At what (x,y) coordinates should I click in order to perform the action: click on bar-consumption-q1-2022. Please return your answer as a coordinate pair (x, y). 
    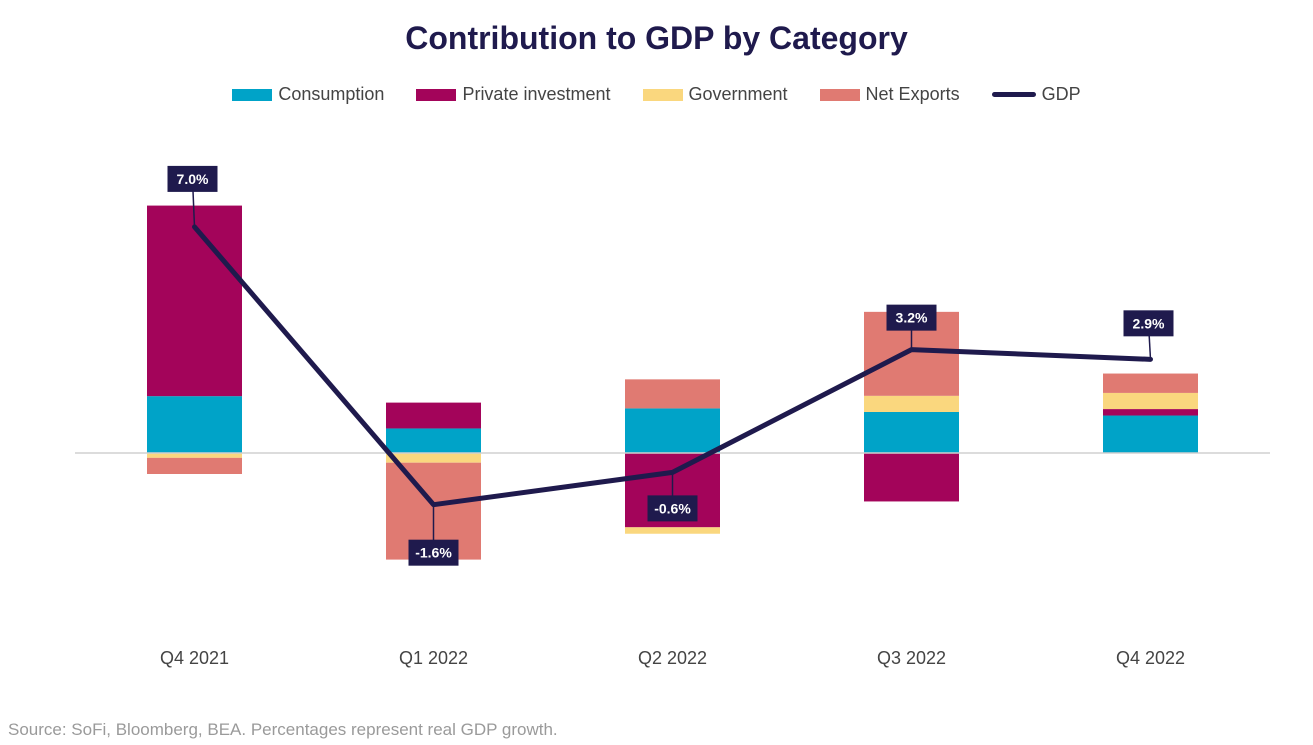
    Looking at the image, I should click on (433, 440).